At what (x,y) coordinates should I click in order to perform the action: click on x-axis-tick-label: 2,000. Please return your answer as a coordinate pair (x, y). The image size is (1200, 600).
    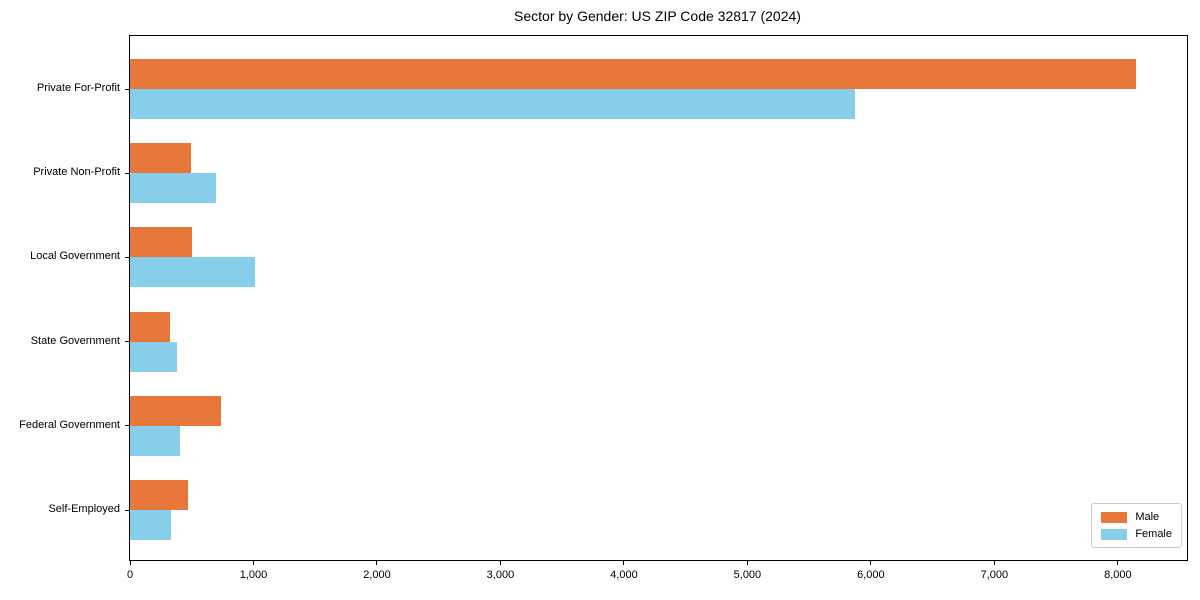
    Looking at the image, I should click on (377, 575).